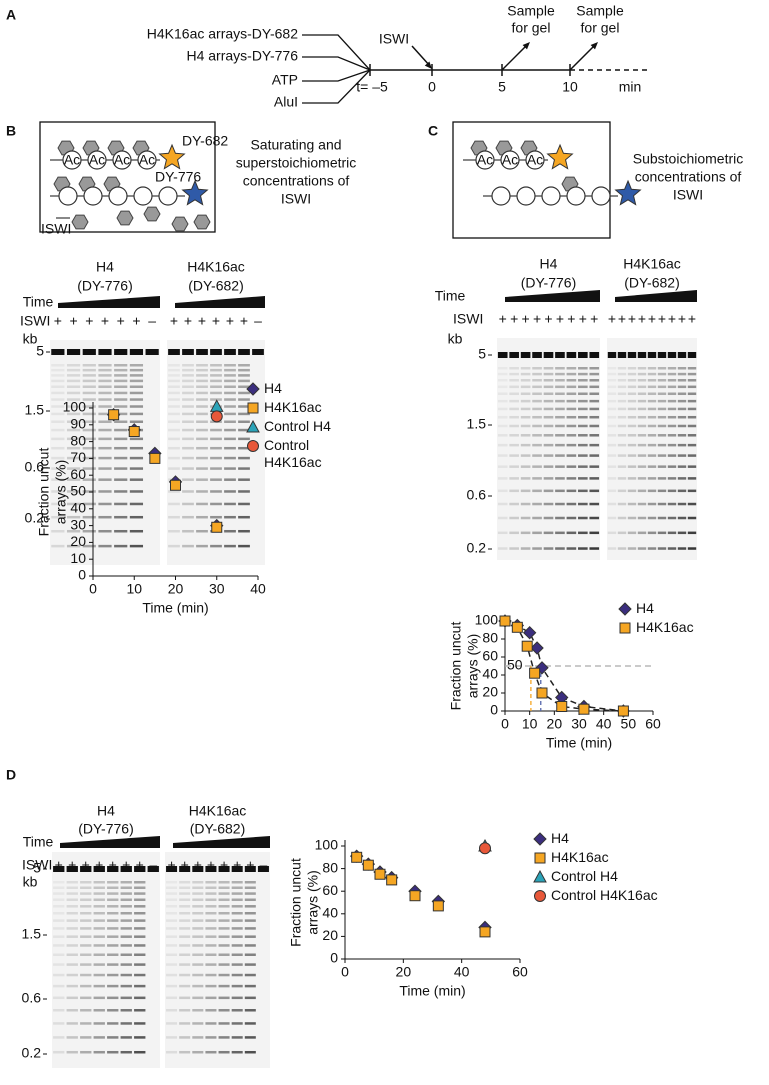 The width and height of the screenshot is (769, 1085). I want to click on start-label: t= –5, so click(372, 87).